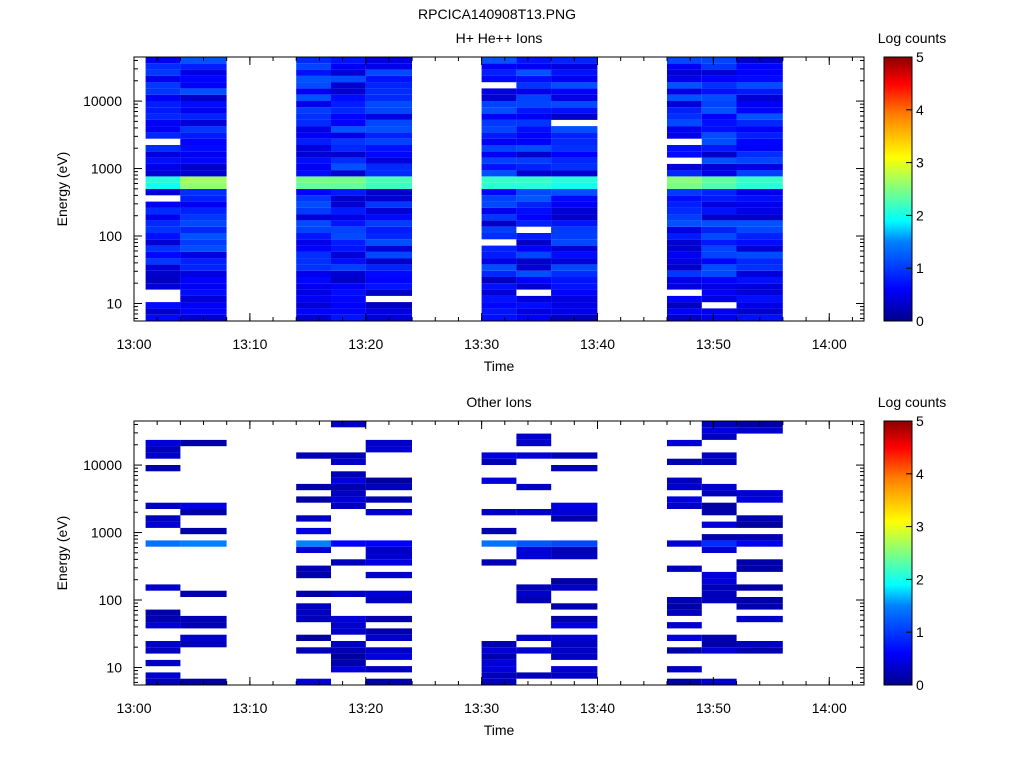 The height and width of the screenshot is (768, 1024). Describe the element at coordinates (497, 14) in the screenshot. I see `figure-title: RPCICA140908T13.PNG` at that location.